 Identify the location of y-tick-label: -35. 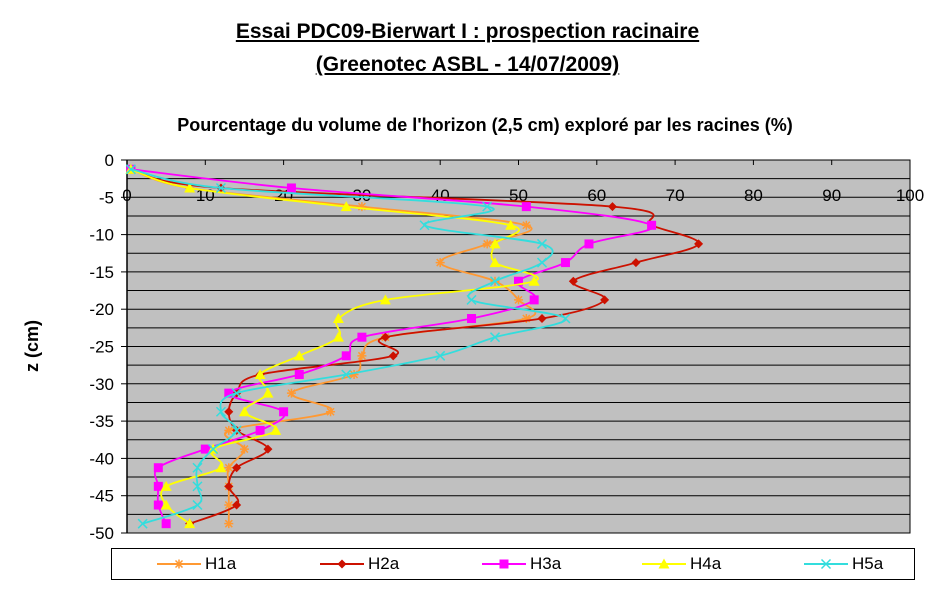
(101, 421).